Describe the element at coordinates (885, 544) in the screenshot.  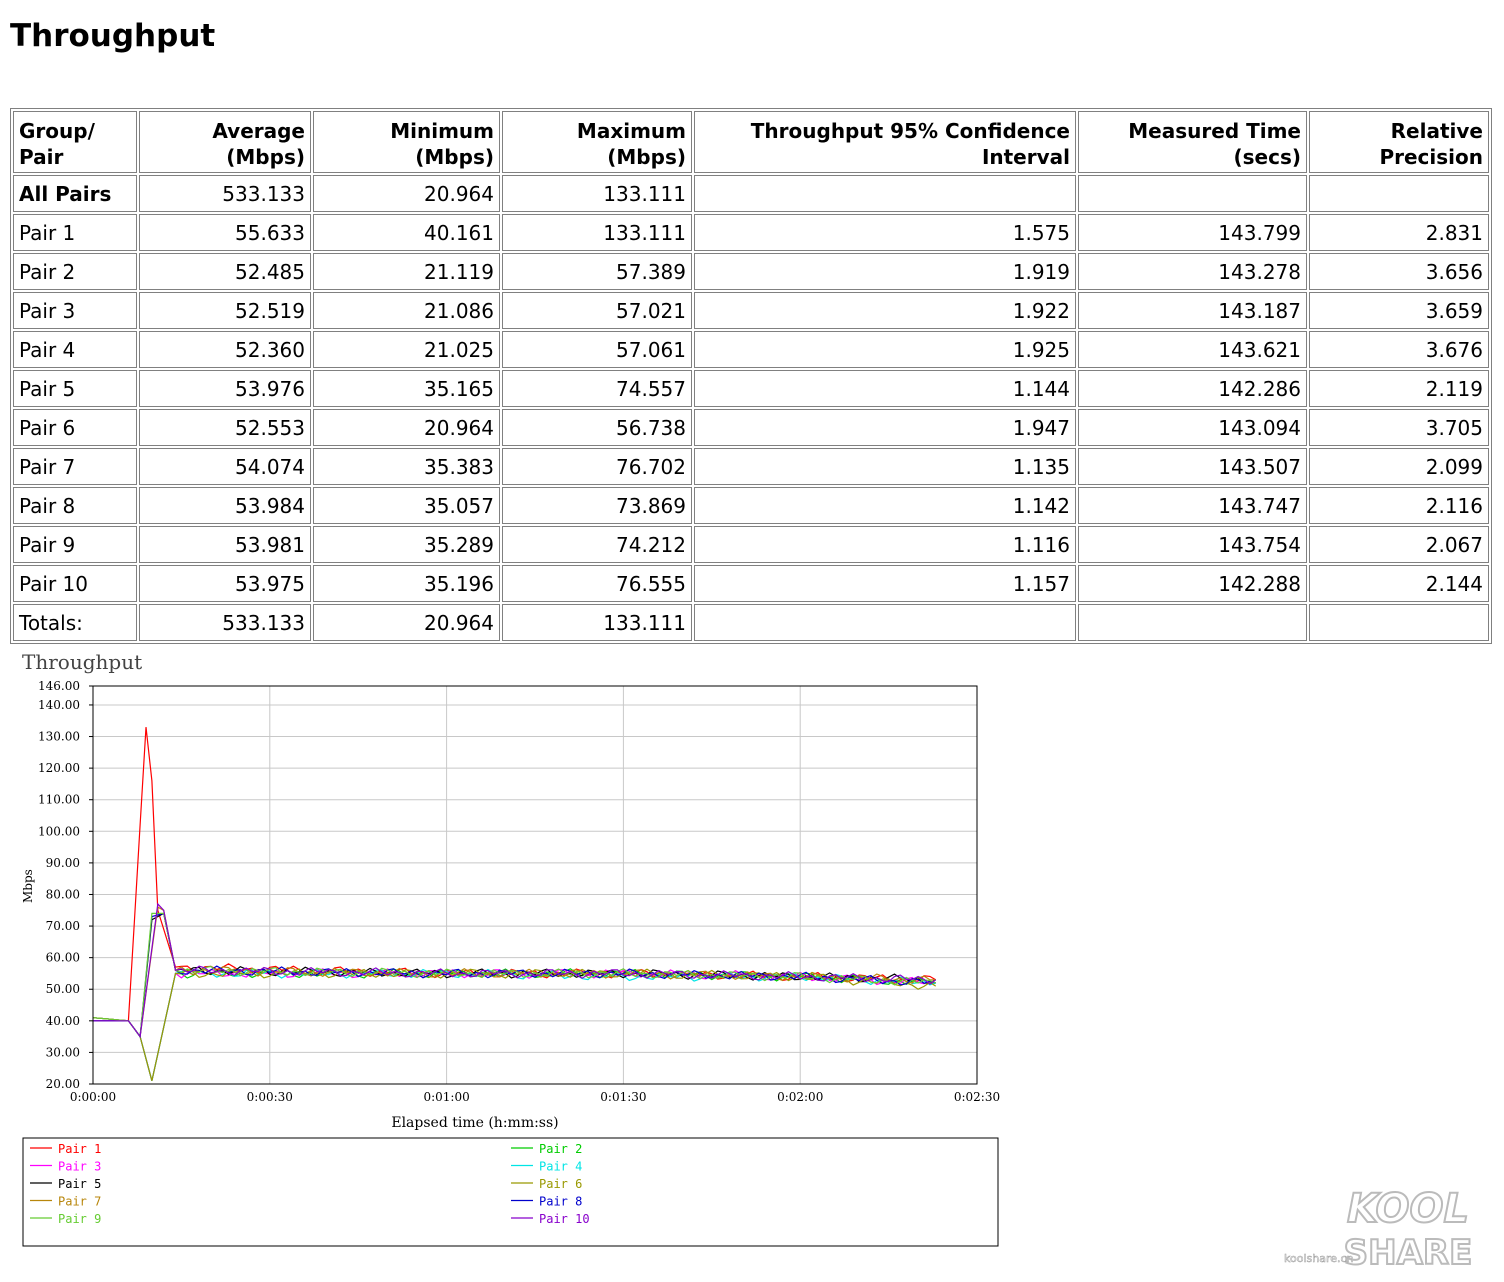
I see `cell-confidence: 1.116` at that location.